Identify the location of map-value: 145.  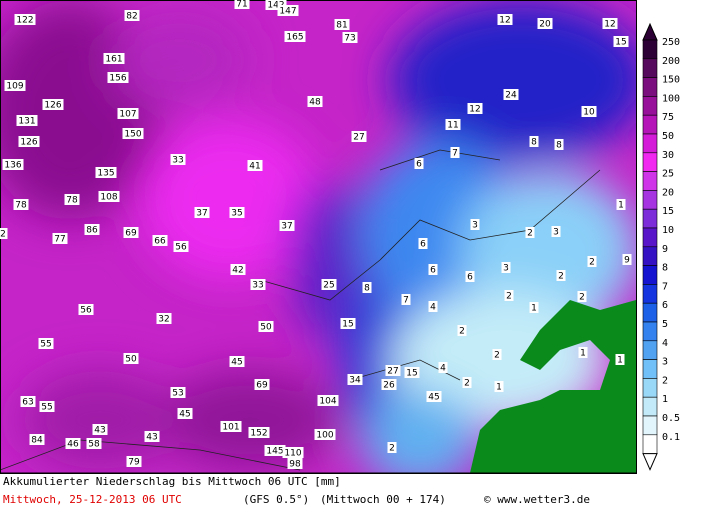
(274, 452).